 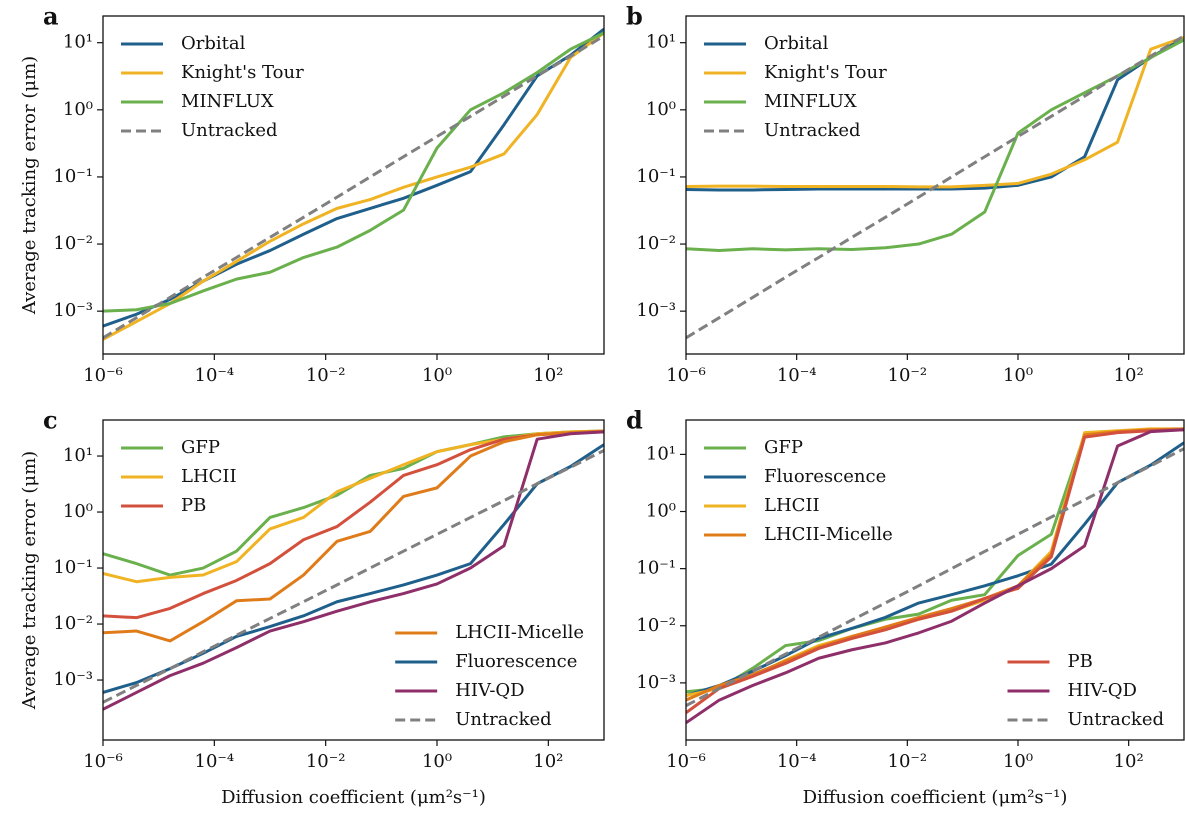 I want to click on legend: LHCII-Micelle Fluorescence HIV-QD Untracked, so click(x=489, y=676).